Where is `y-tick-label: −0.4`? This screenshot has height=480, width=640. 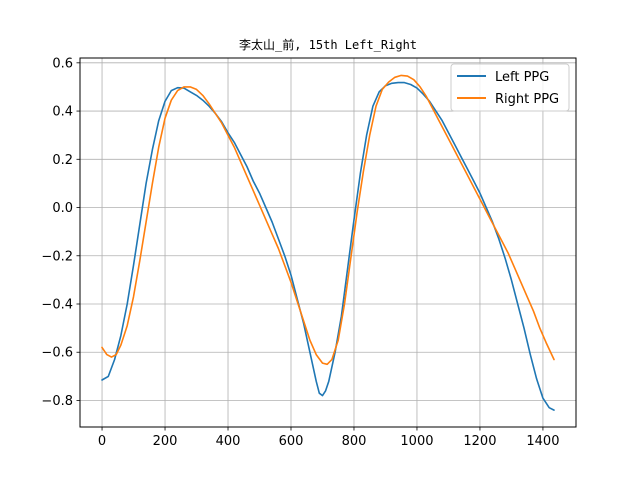
y-tick-label: −0.4 is located at coordinates (57, 305).